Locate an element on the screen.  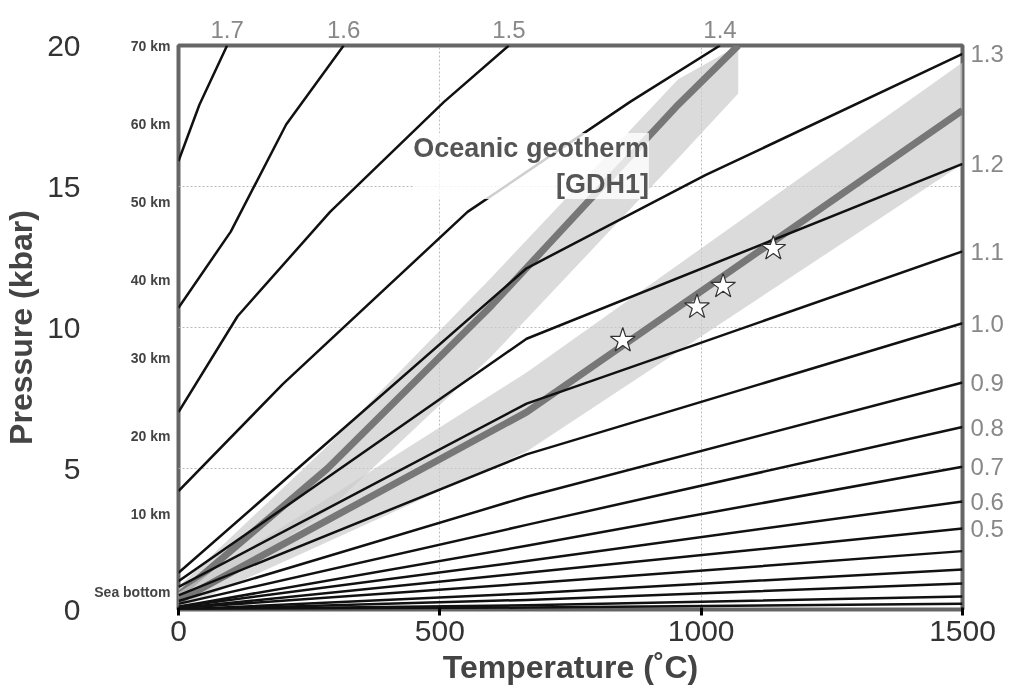
series-label: 0.5 is located at coordinates (987, 529).